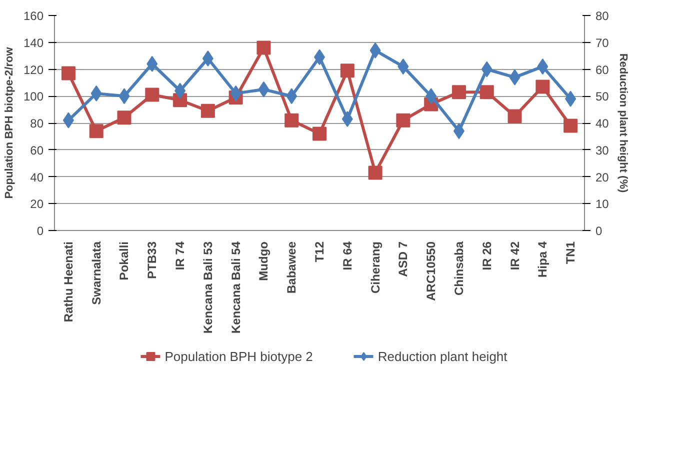 Image resolution: width=674 pixels, height=454 pixels. I want to click on x-tick-label: Chinsaba, so click(459, 268).